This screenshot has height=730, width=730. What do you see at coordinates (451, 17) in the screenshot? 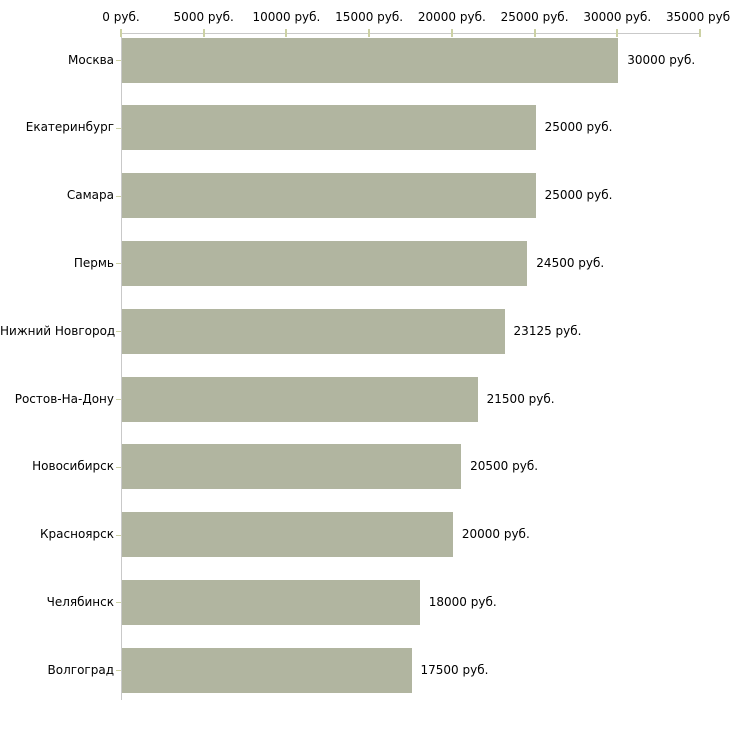
I see `x-tick-label: 20000 руб.` at bounding box center [451, 17].